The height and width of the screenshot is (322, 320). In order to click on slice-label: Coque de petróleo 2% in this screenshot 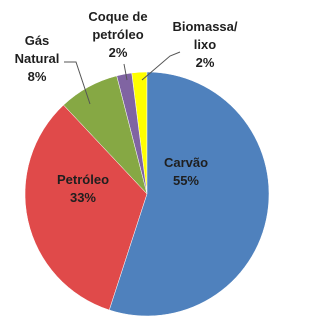, I will do `click(117, 35)`.